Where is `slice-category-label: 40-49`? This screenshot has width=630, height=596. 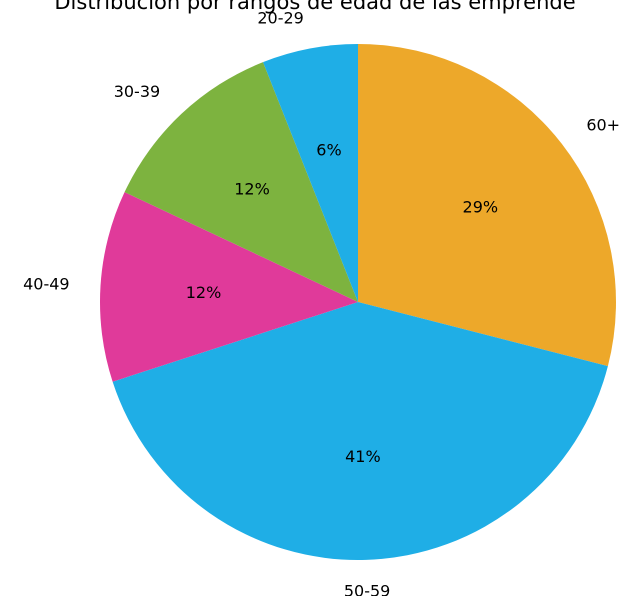
slice-category-label: 40-49 is located at coordinates (46, 283).